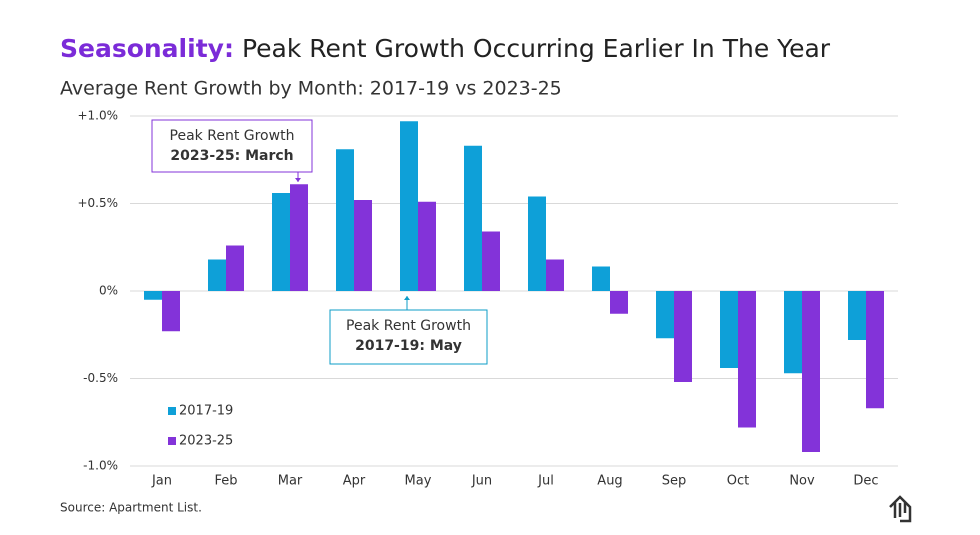  I want to click on x-tick-label: May, so click(418, 481).